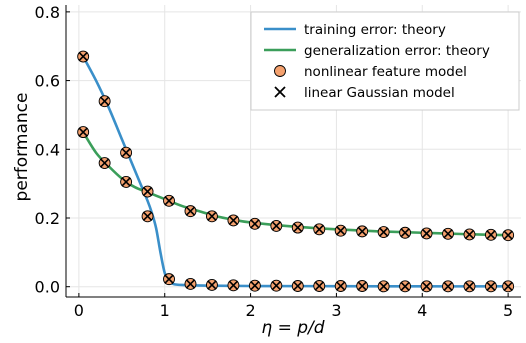 Image resolution: width=526 pixels, height=343 pixels. What do you see at coordinates (280, 71) in the screenshot?
I see `legend-nonlinear-marker` at bounding box center [280, 71].